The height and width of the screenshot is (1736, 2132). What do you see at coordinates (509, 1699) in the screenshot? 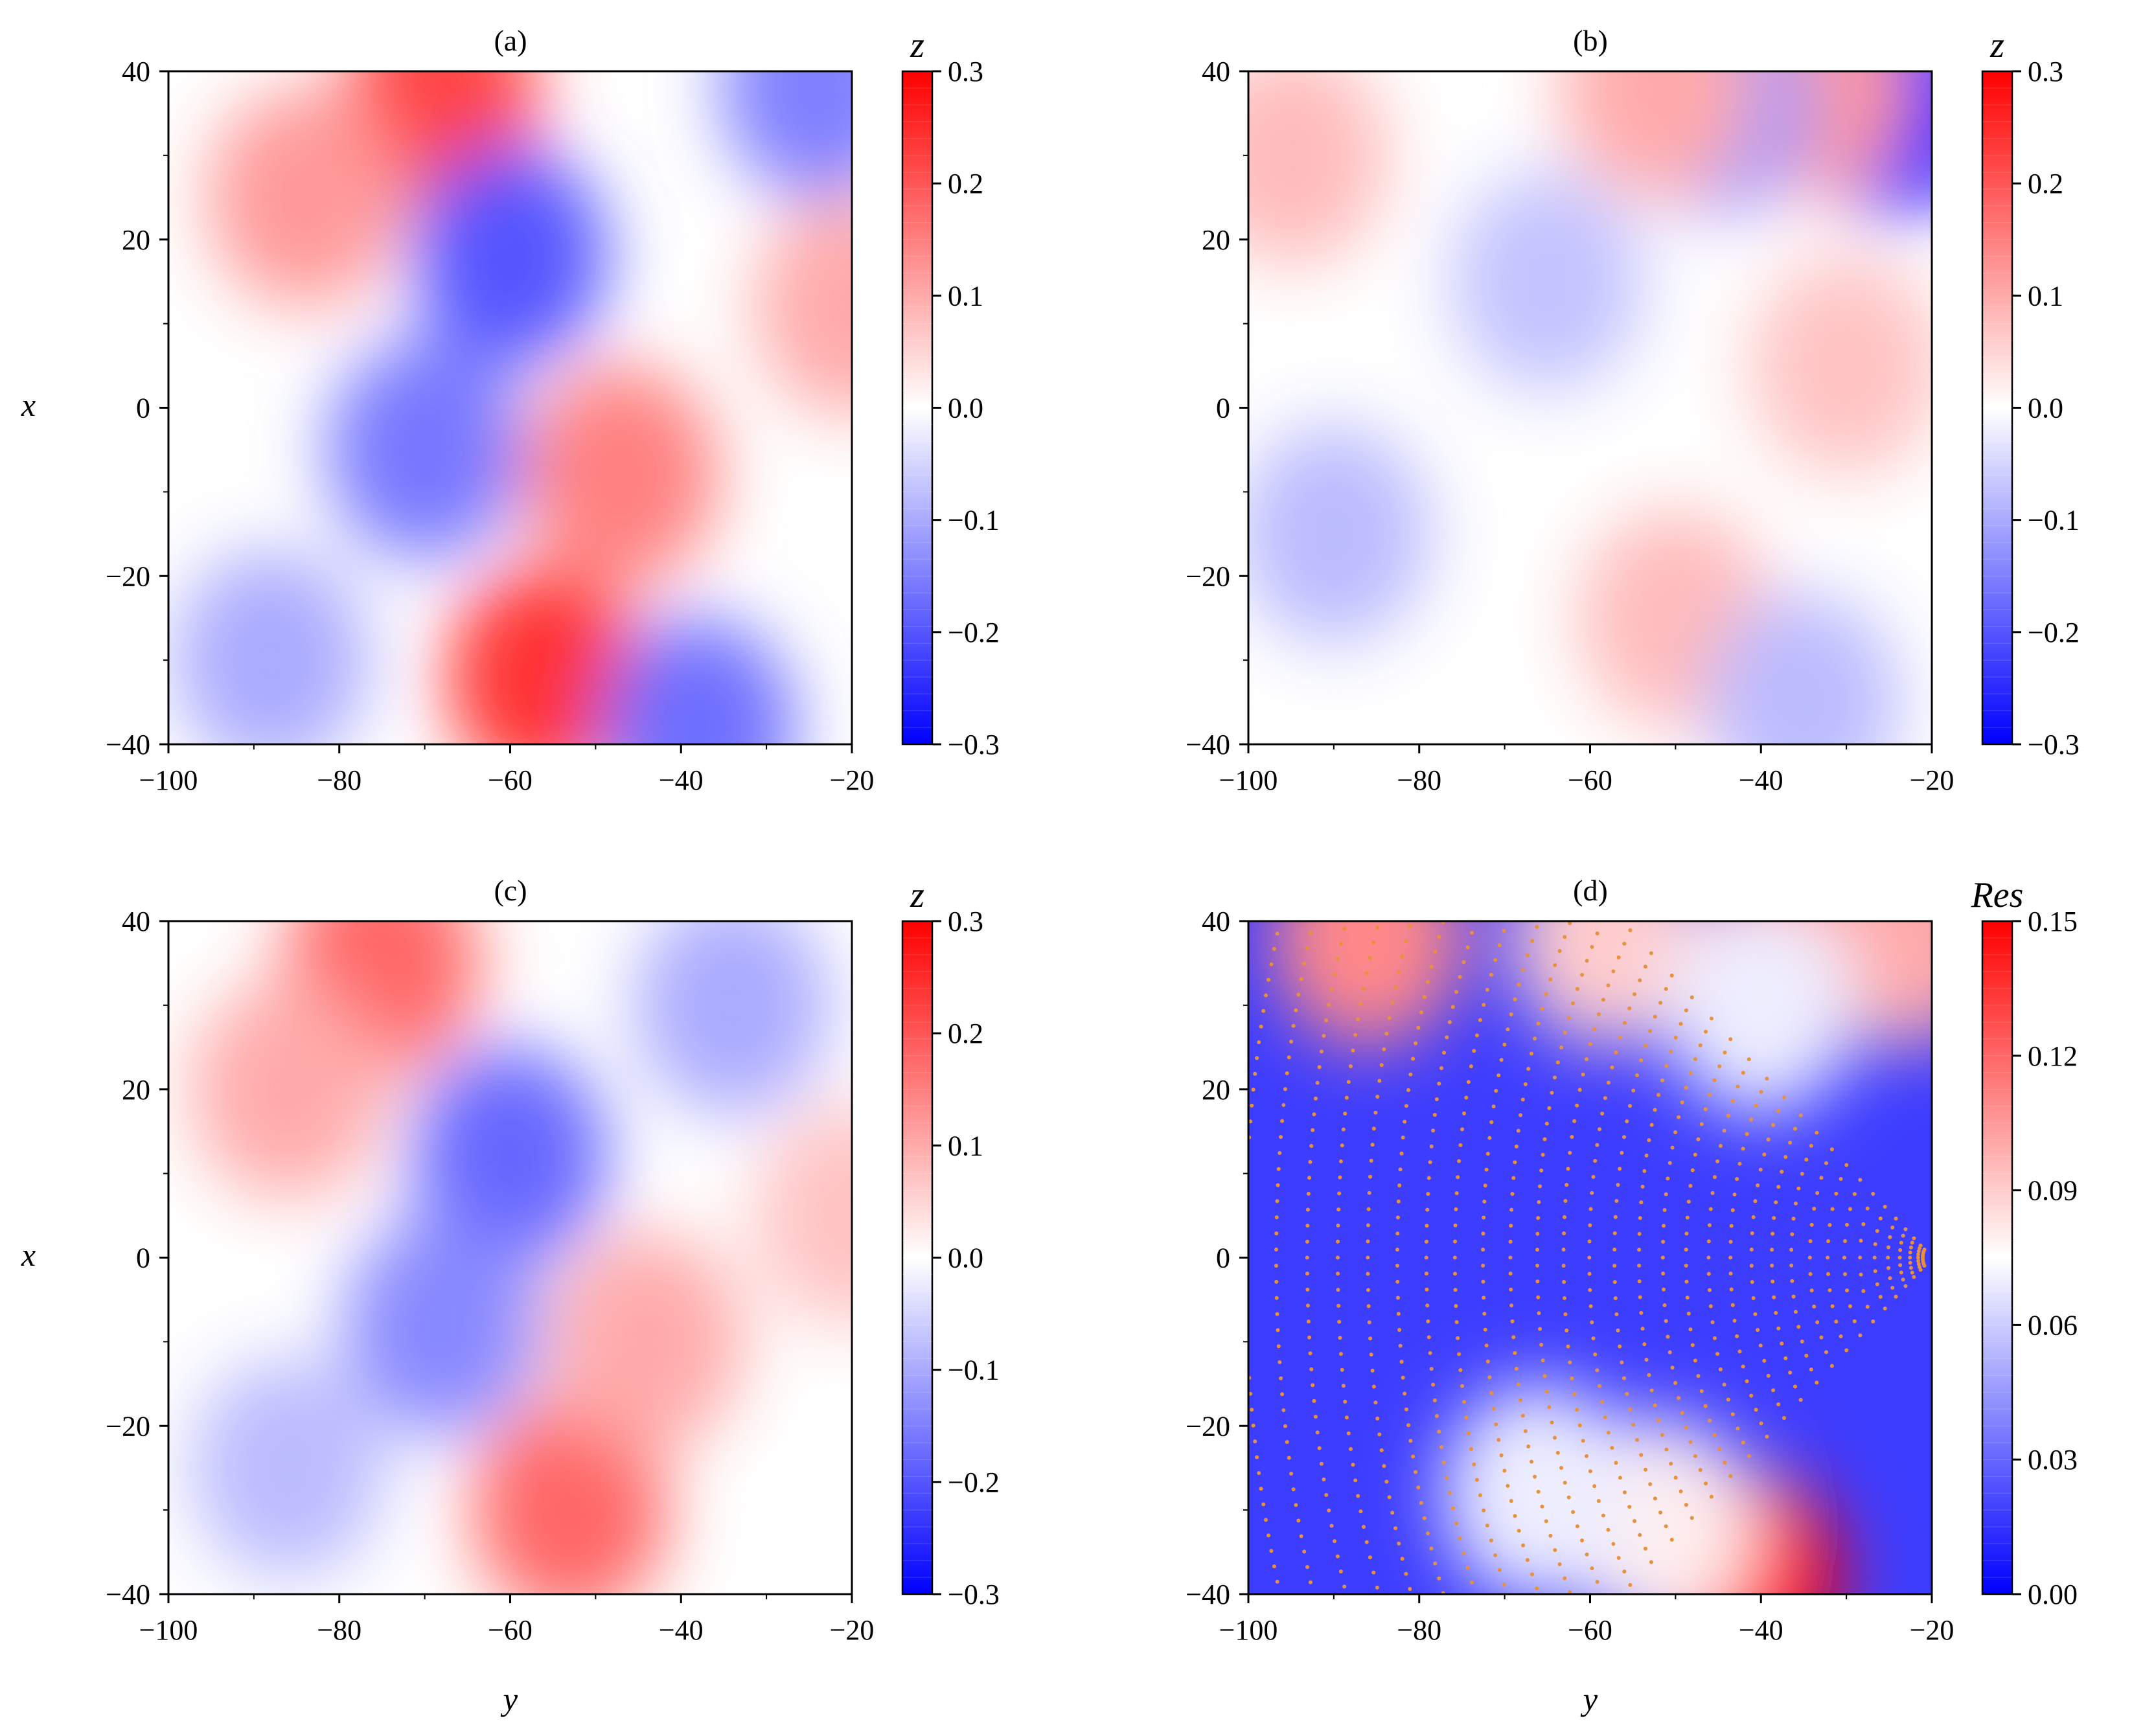
I see `panel-c-xlabel: y` at bounding box center [509, 1699].